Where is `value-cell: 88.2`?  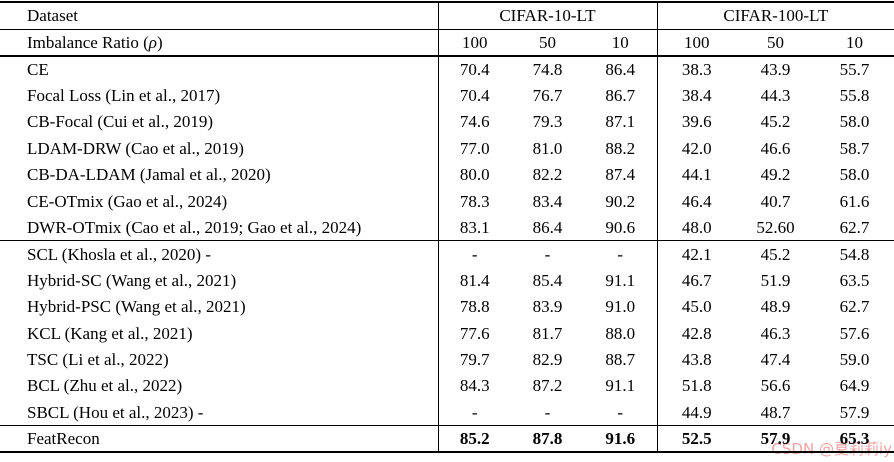 value-cell: 88.2 is located at coordinates (621, 148).